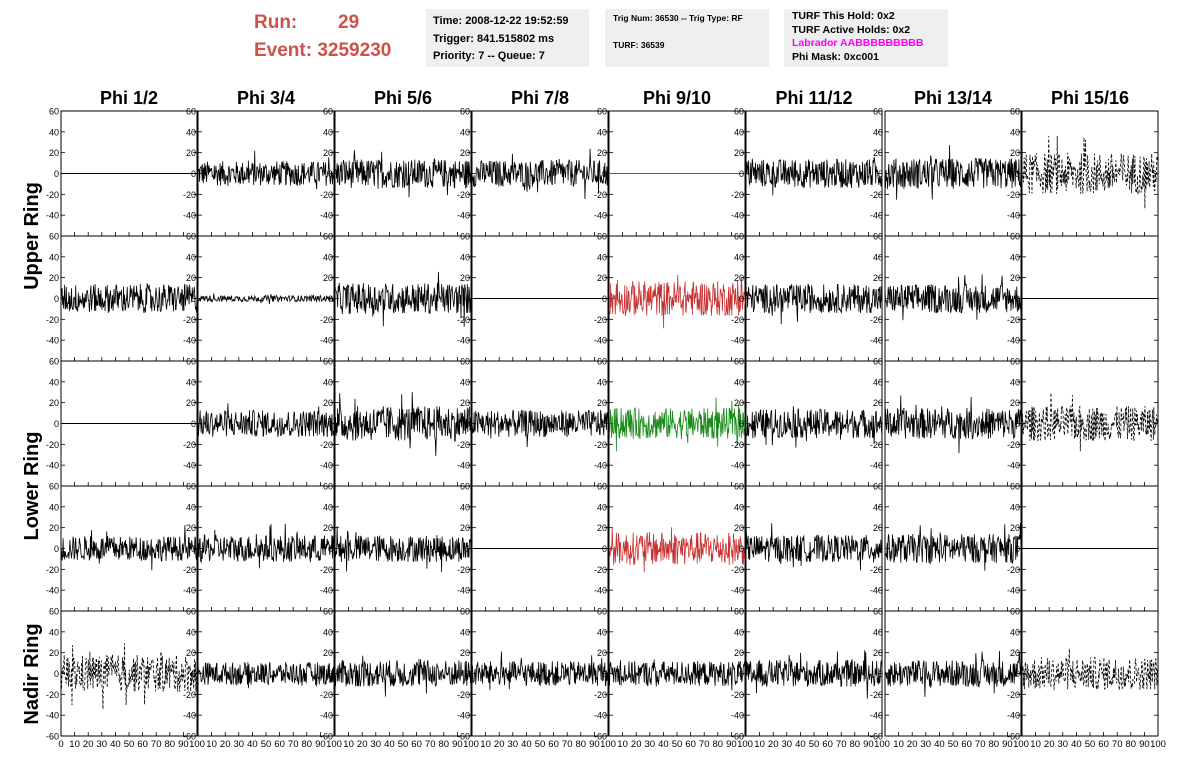 The image size is (1196, 772). What do you see at coordinates (283, 50) in the screenshot?
I see `event-label-text: Event:` at bounding box center [283, 50].